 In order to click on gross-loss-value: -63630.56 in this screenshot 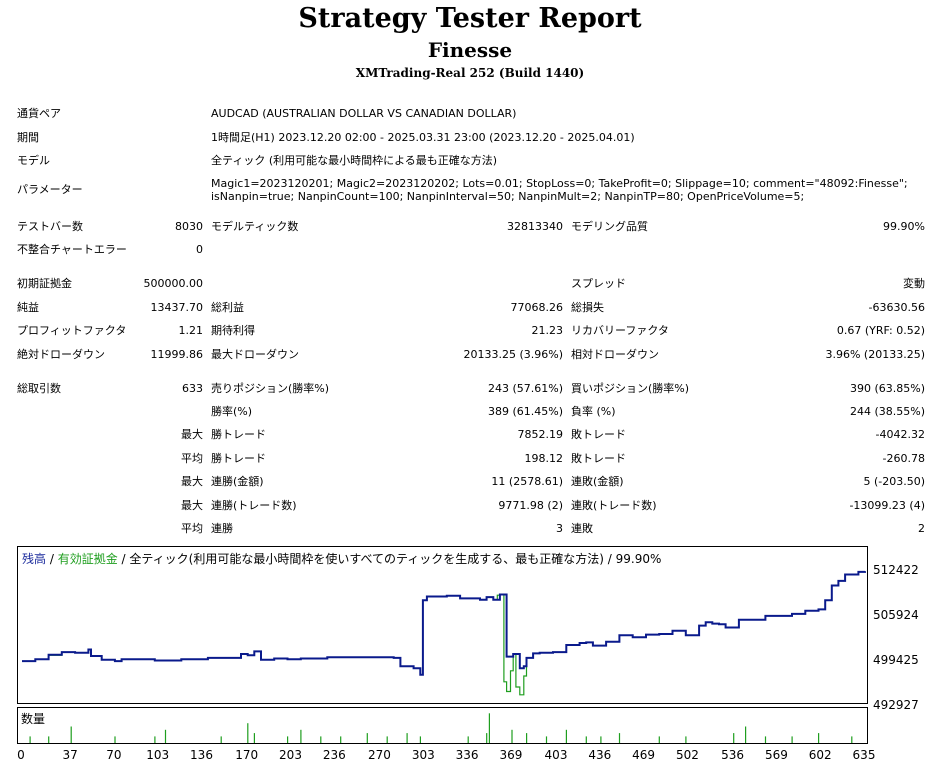, I will do `click(896, 307)`.